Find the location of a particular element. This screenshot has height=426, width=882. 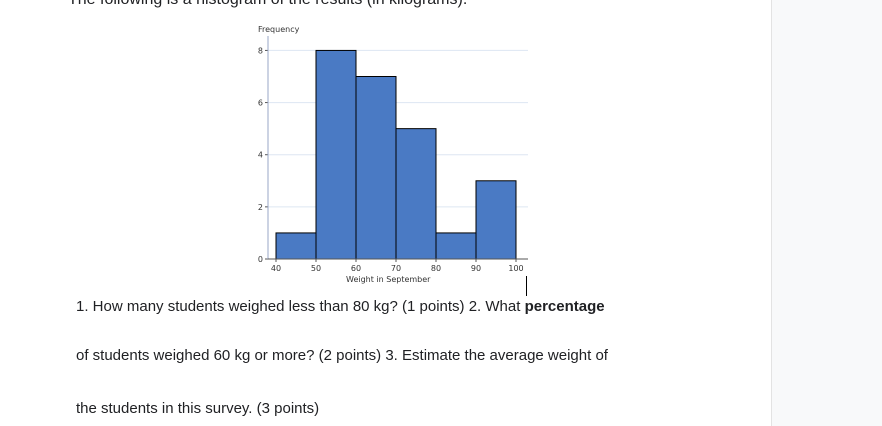

right-side-panel is located at coordinates (826, 213).